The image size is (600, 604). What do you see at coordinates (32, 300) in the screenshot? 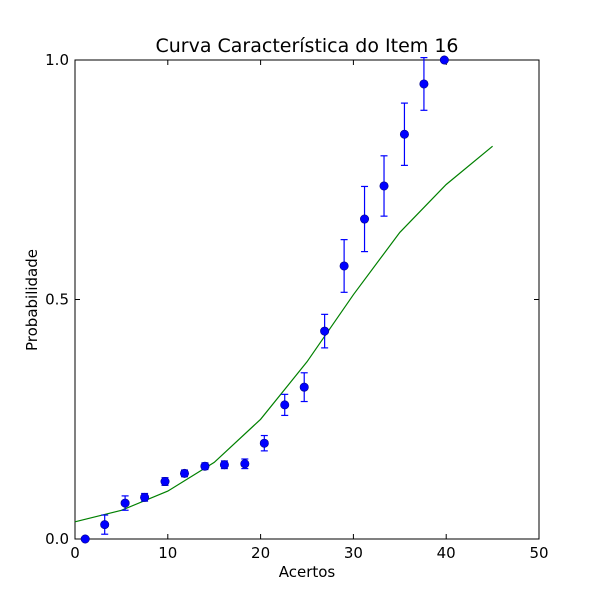
I see `y-axis-label: Probabilidade` at bounding box center [32, 300].